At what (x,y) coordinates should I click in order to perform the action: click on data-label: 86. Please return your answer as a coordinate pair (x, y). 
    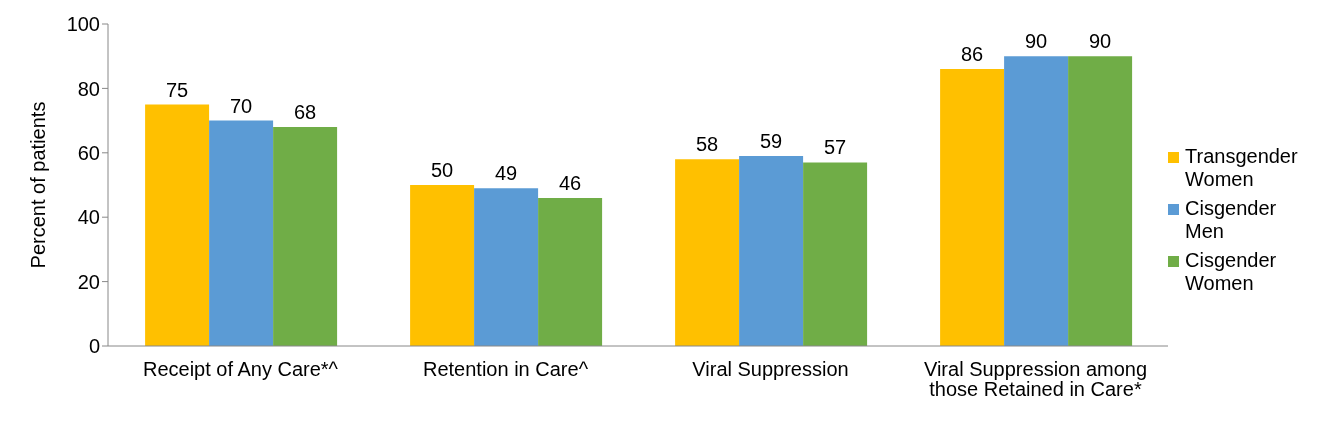
    Looking at the image, I should click on (972, 54).